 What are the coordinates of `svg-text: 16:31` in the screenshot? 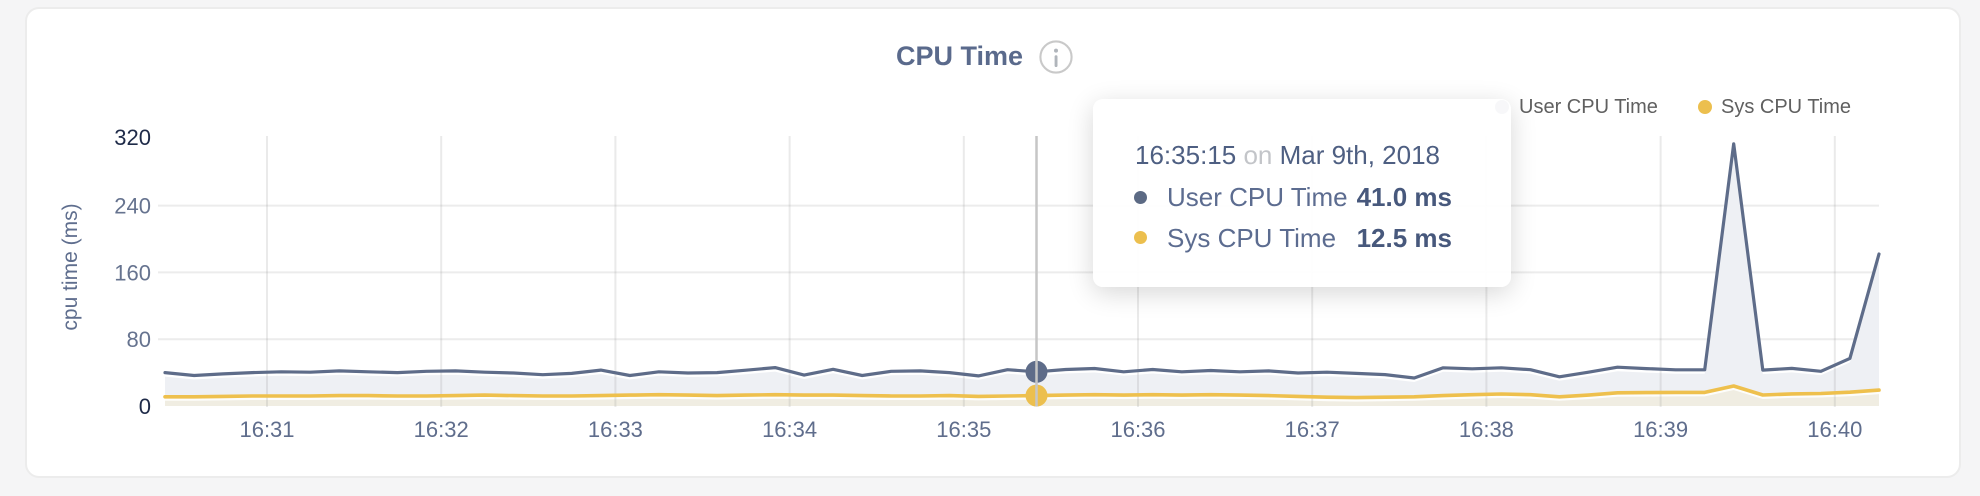 It's located at (266, 429).